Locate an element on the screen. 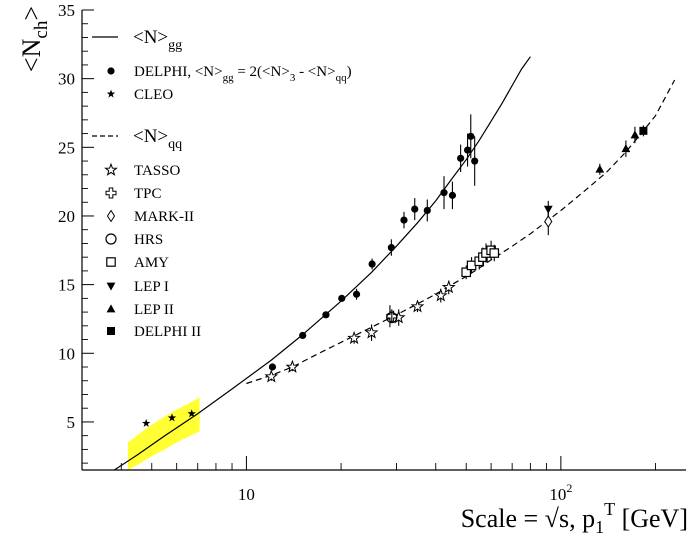 The width and height of the screenshot is (699, 537). point-mark-ii is located at coordinates (548, 221).